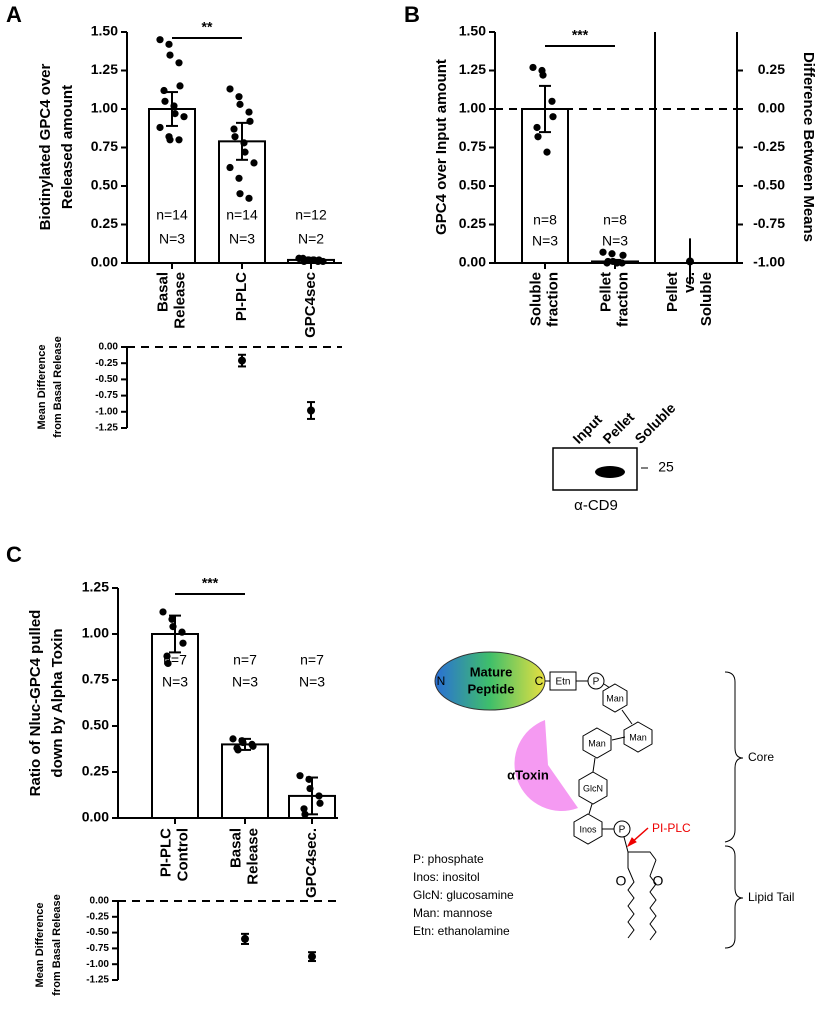 This screenshot has width=820, height=1010. What do you see at coordinates (654, 423) in the screenshot?
I see `lane-label: Soluble` at bounding box center [654, 423].